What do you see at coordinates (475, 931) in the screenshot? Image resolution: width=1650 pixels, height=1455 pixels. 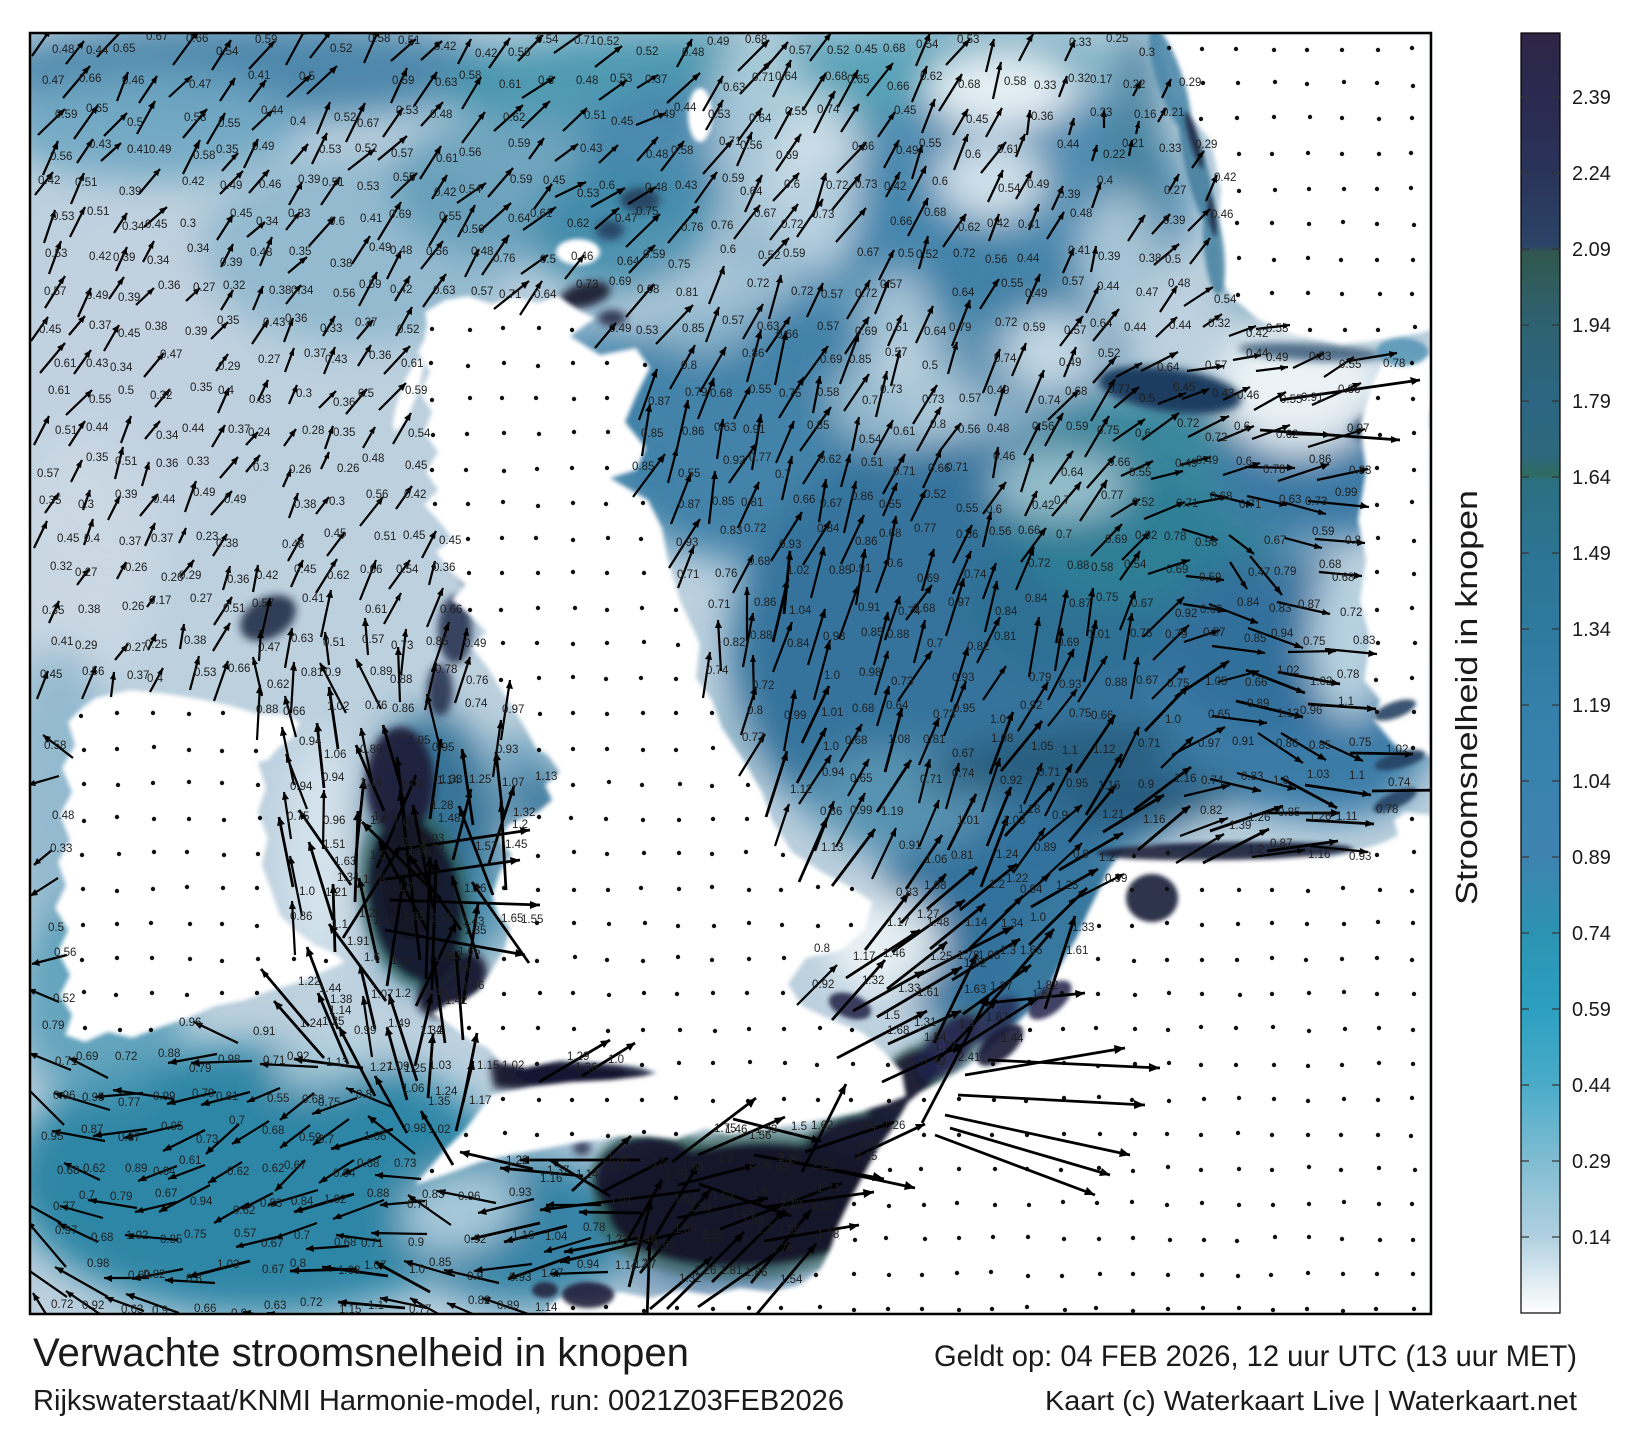 I see `svg-text: 1.35` at bounding box center [475, 931].